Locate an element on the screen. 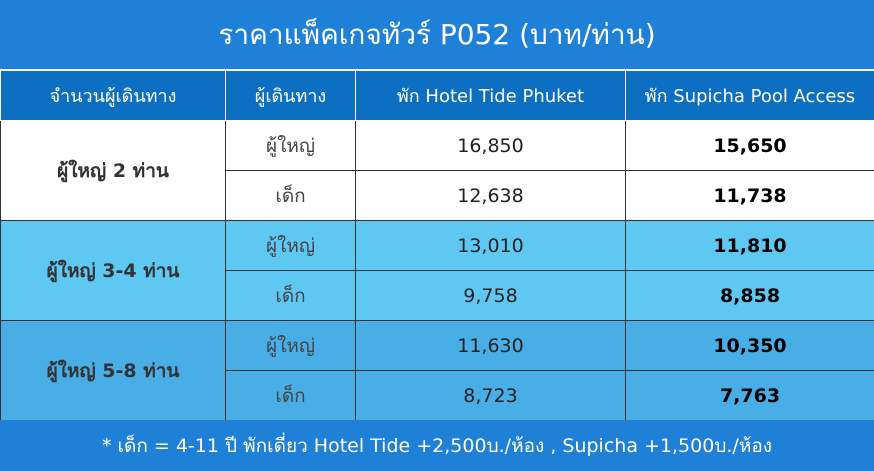 This screenshot has width=874, height=471. group-label: ผู้ใหญ่ 3-4 ท่าน is located at coordinates (113, 270).